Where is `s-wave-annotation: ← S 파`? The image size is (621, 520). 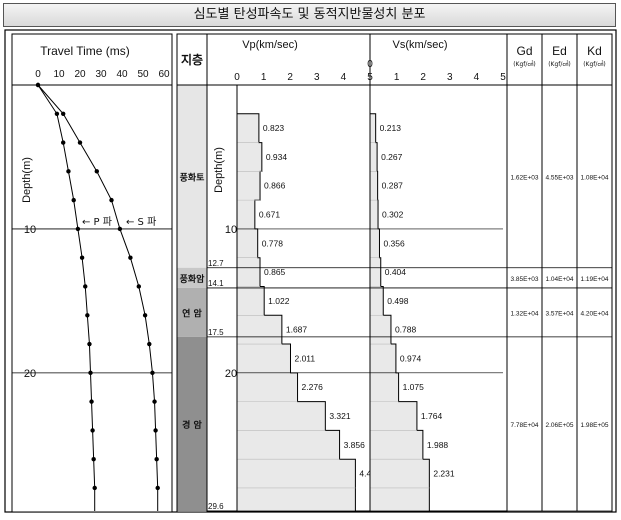
s-wave-annotation: ← S 파 is located at coordinates (141, 222).